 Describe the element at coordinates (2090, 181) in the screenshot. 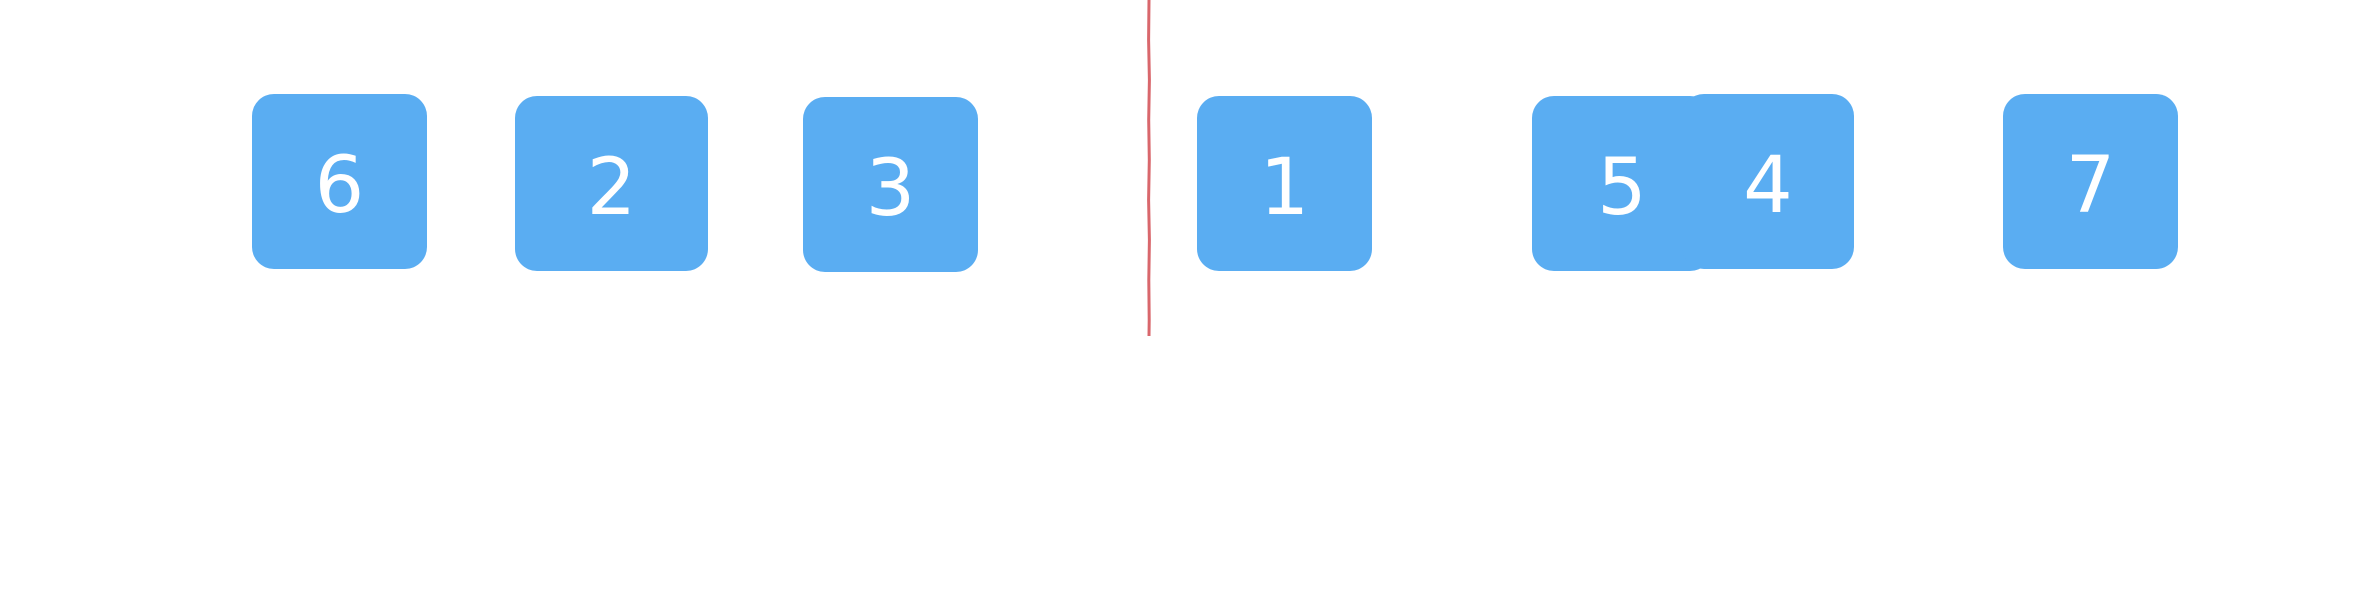

I see `number-tile: 7` at that location.